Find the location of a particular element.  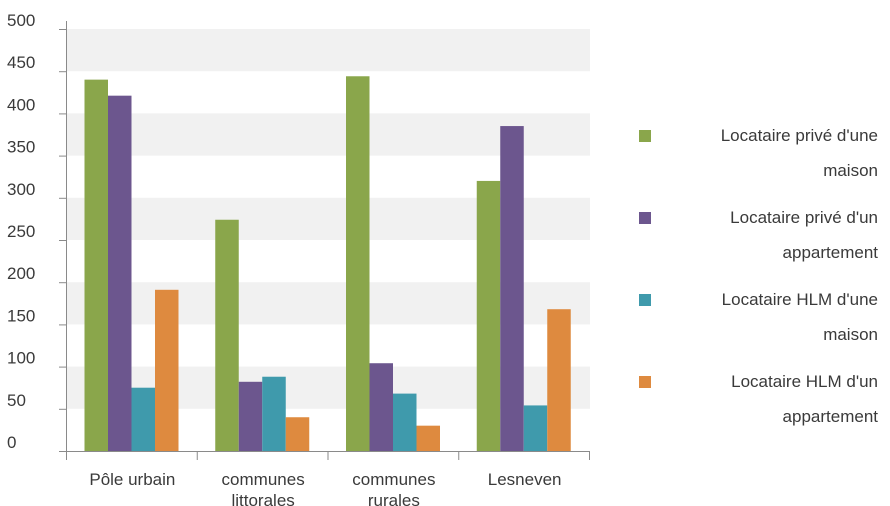

legend-label: Locataire privé d'une maison is located at coordinates (799, 153).